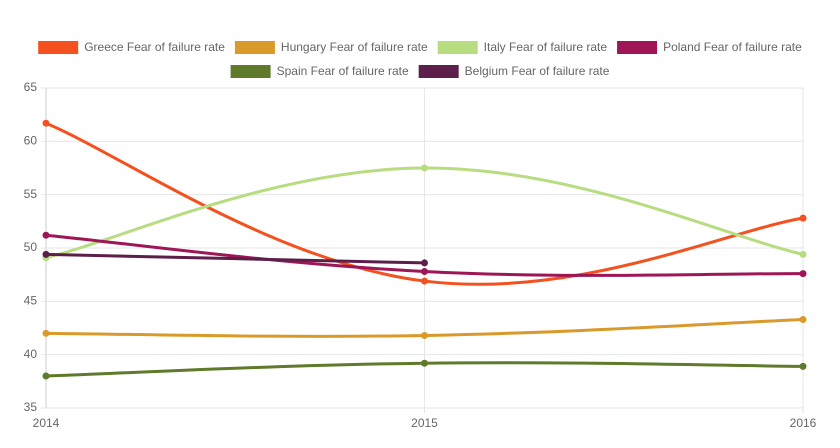 This screenshot has height=448, width=840. I want to click on y-tick-label: 45, so click(31, 301).